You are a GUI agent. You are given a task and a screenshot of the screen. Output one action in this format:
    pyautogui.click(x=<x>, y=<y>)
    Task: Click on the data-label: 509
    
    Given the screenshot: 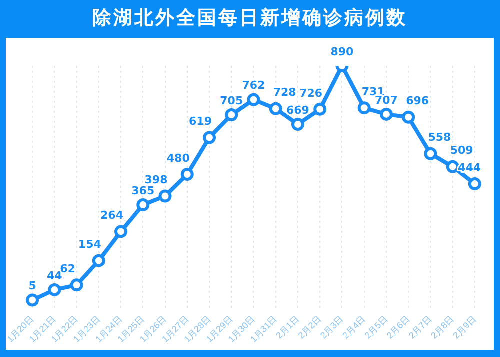 What is the action you would take?
    pyautogui.click(x=462, y=151)
    